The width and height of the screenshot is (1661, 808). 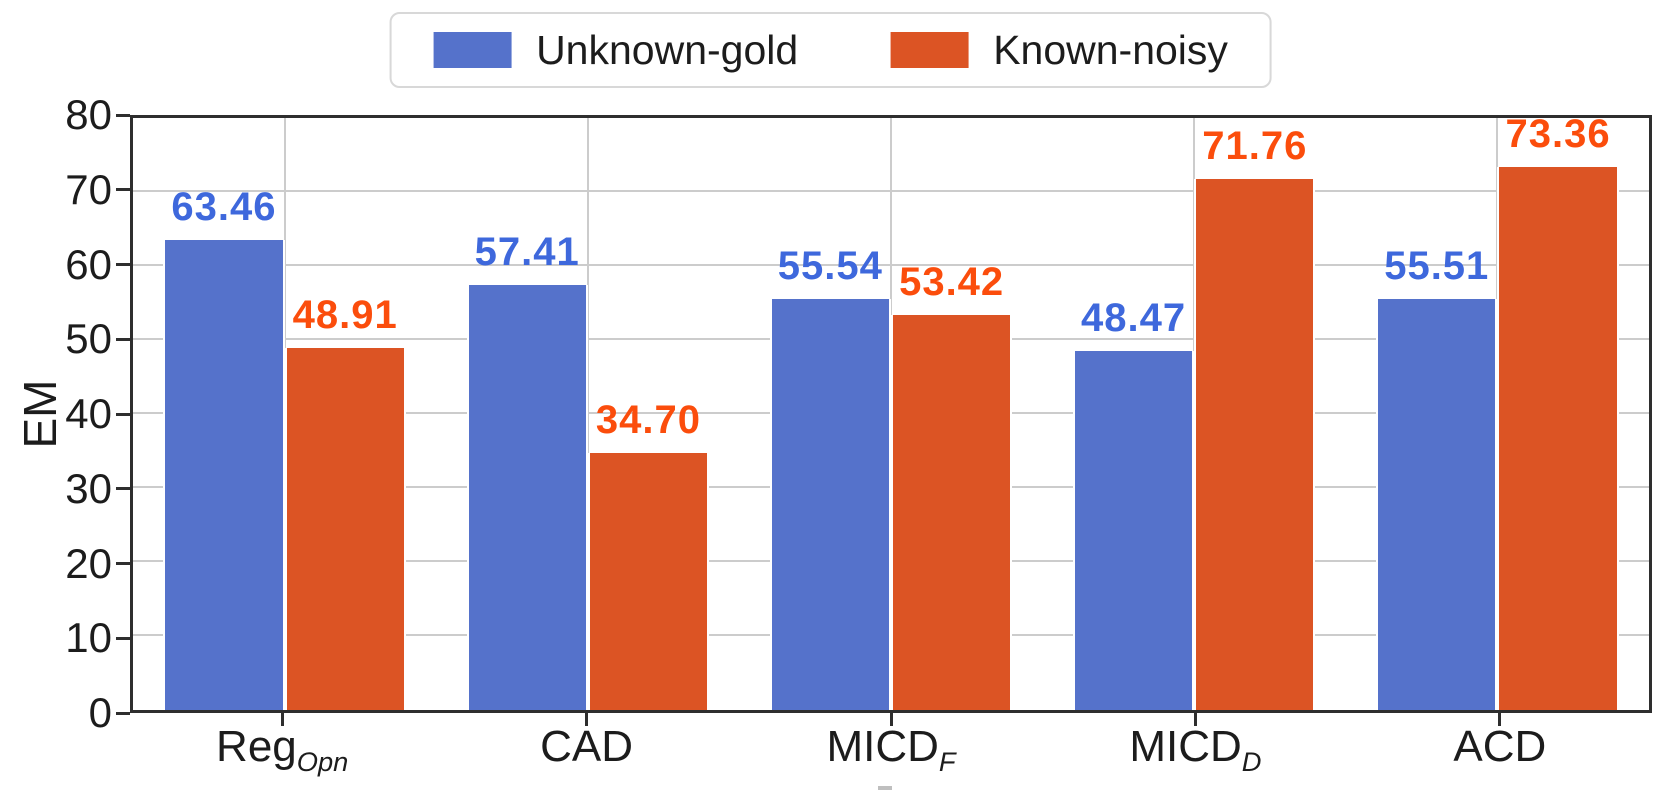 What do you see at coordinates (88, 413) in the screenshot?
I see `y-tick-label: 40` at bounding box center [88, 413].